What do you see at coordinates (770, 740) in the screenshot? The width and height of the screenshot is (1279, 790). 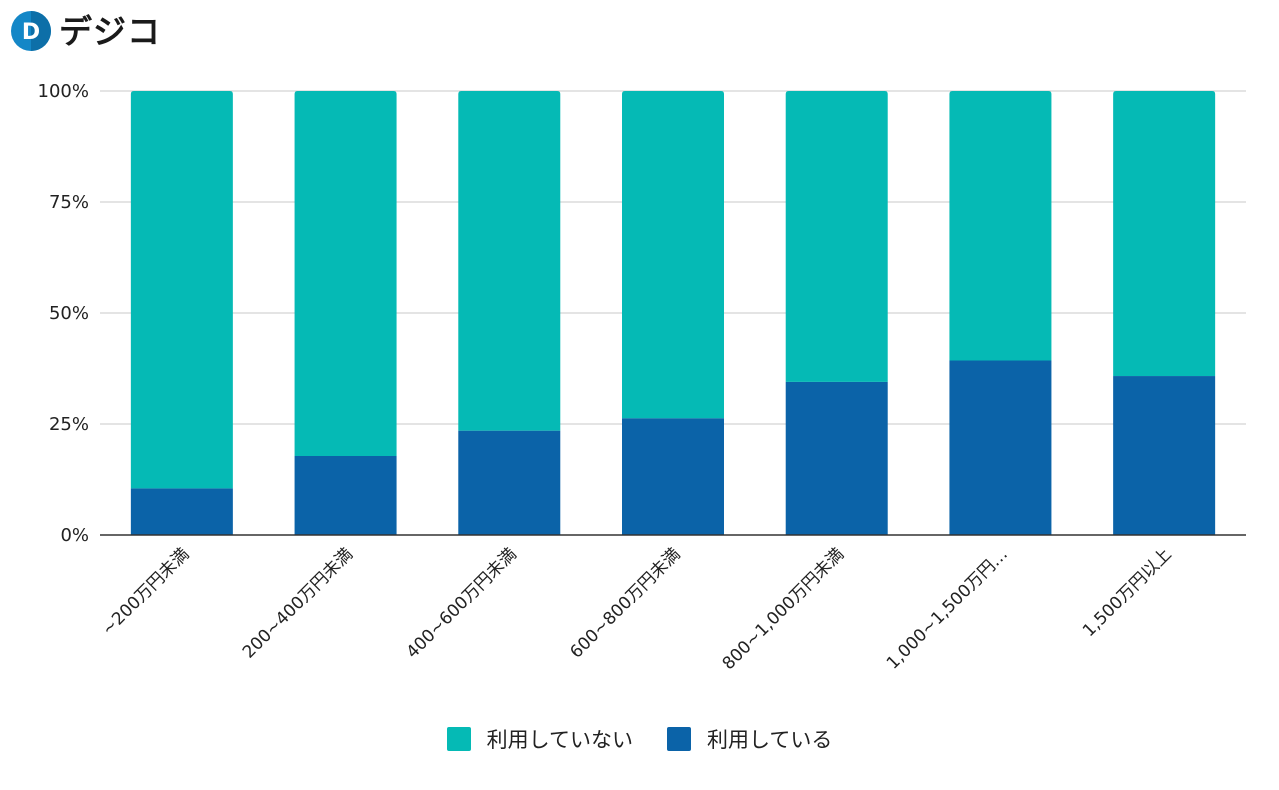 I see `legend-label-using: 利用している` at bounding box center [770, 740].